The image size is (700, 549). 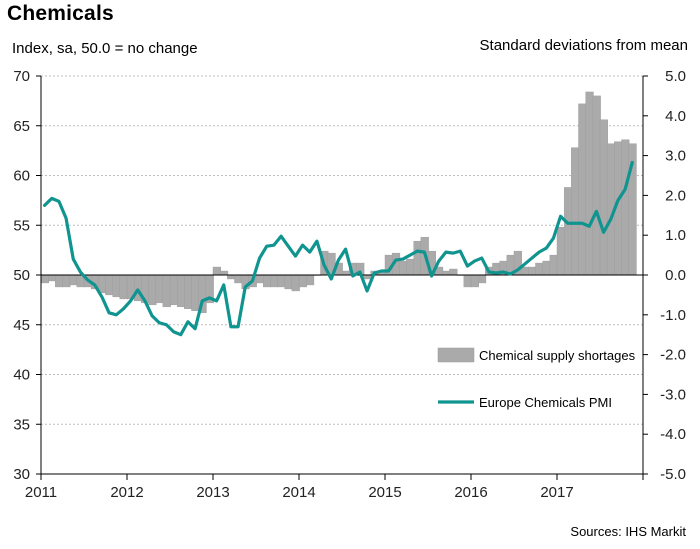 What do you see at coordinates (675, 156) in the screenshot?
I see `y-tick-label-right: 3.0` at bounding box center [675, 156].